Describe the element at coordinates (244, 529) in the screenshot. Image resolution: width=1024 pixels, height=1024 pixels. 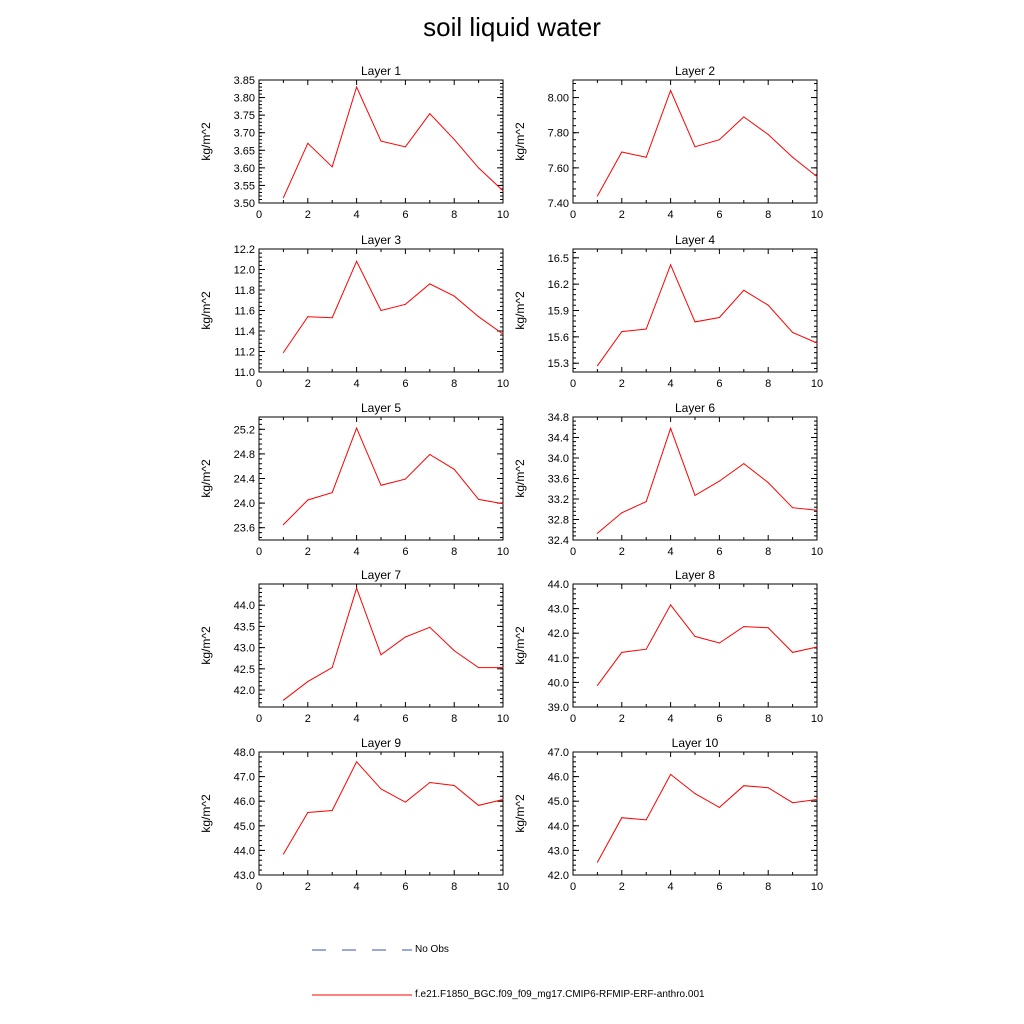
I see `y-tick-label: 23.6` at that location.